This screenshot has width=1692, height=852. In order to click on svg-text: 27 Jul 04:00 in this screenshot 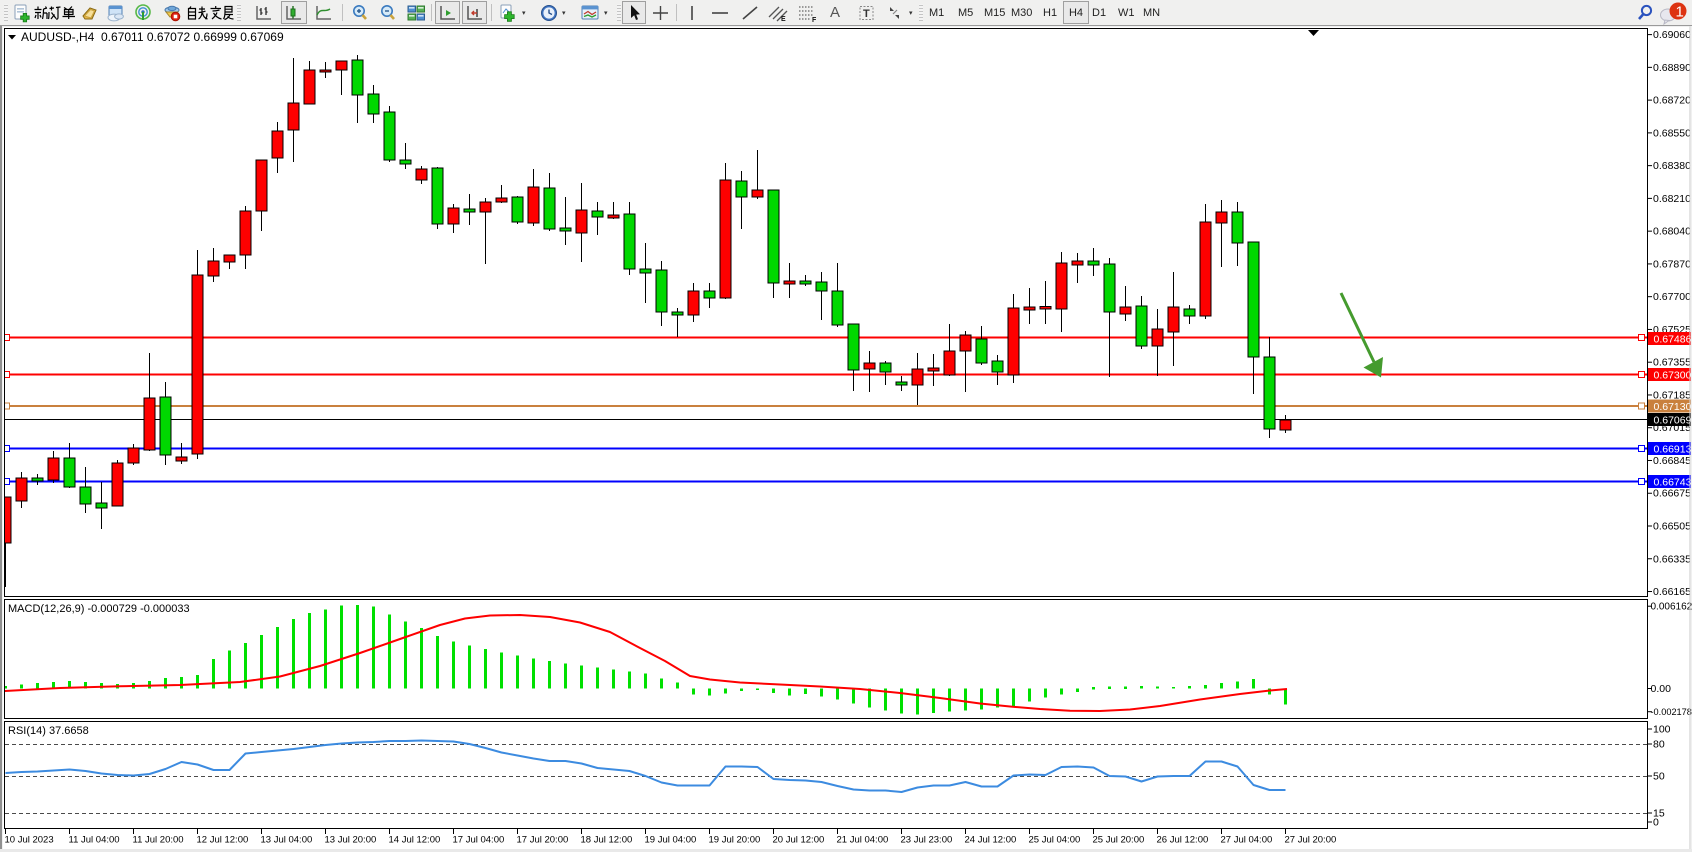, I will do `click(1247, 840)`.